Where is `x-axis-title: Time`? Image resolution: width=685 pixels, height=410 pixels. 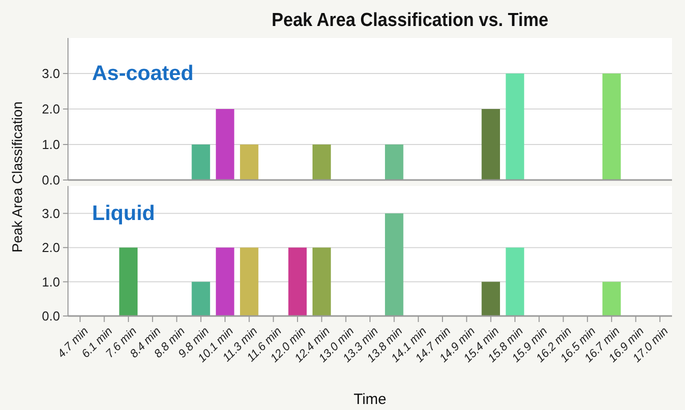
x-axis-title: Time is located at coordinates (370, 399).